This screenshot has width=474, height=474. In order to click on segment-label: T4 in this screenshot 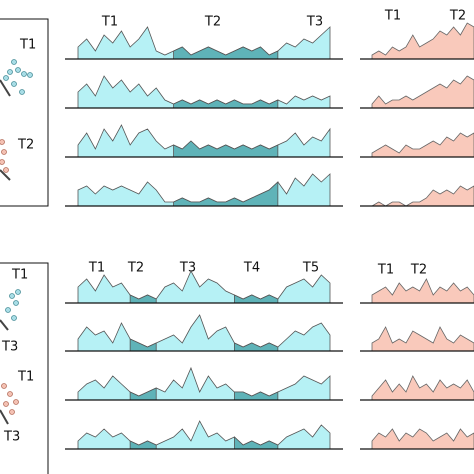, I will do `click(251, 268)`.